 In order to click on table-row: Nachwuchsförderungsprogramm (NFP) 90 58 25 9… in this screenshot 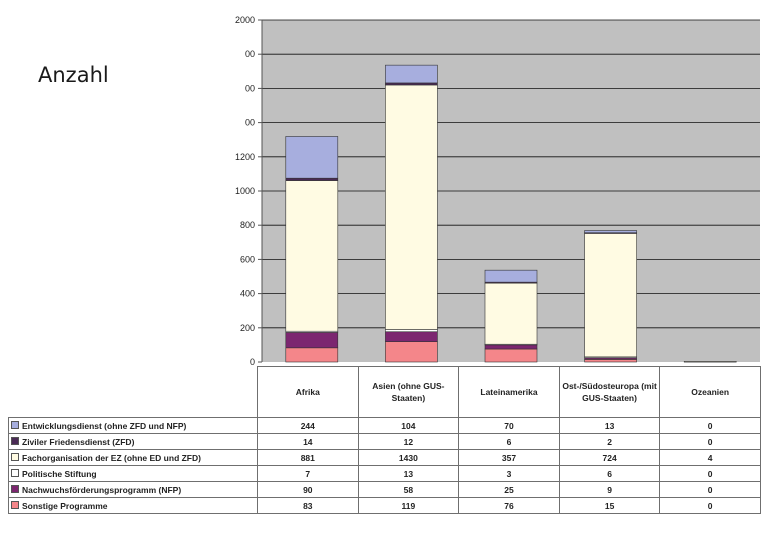, I will do `click(384, 489)`.